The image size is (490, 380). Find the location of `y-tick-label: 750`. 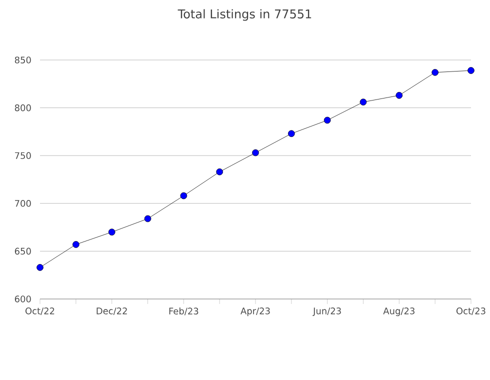

y-tick-label: 750 is located at coordinates (23, 155).